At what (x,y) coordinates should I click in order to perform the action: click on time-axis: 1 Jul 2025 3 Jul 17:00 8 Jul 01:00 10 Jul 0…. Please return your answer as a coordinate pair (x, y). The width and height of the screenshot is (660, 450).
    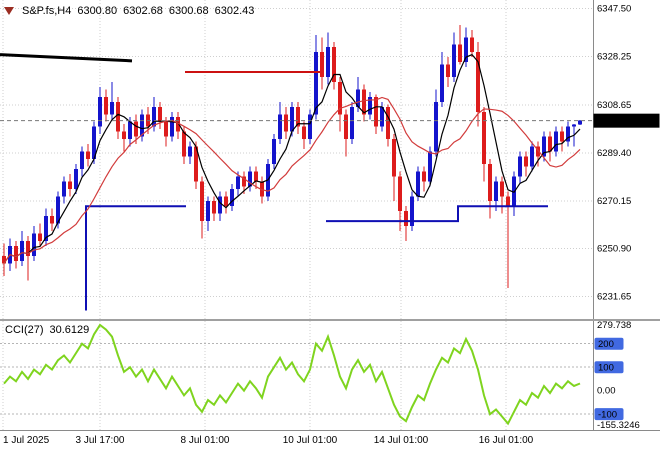
    Looking at the image, I should click on (268, 440).